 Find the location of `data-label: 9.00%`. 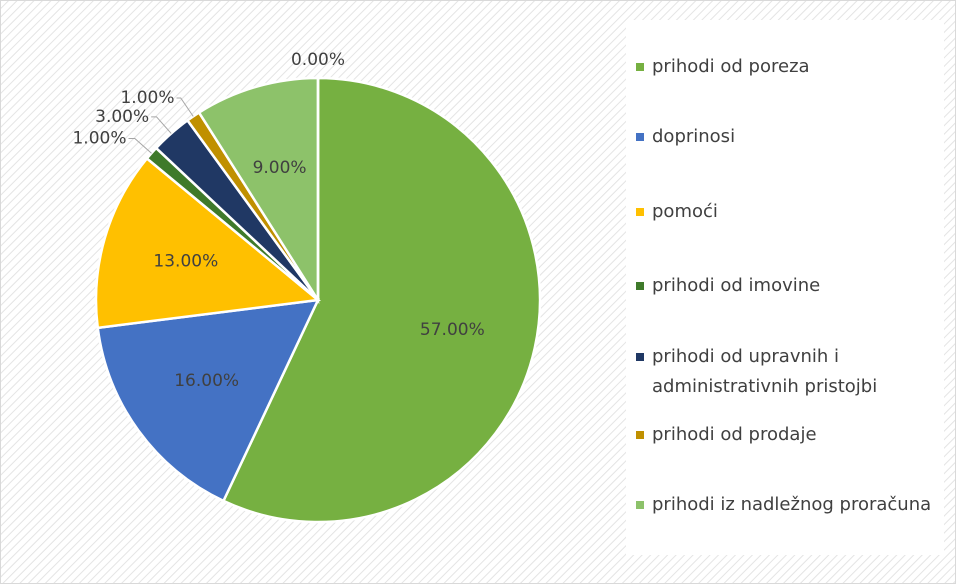

data-label: 9.00% is located at coordinates (280, 168).